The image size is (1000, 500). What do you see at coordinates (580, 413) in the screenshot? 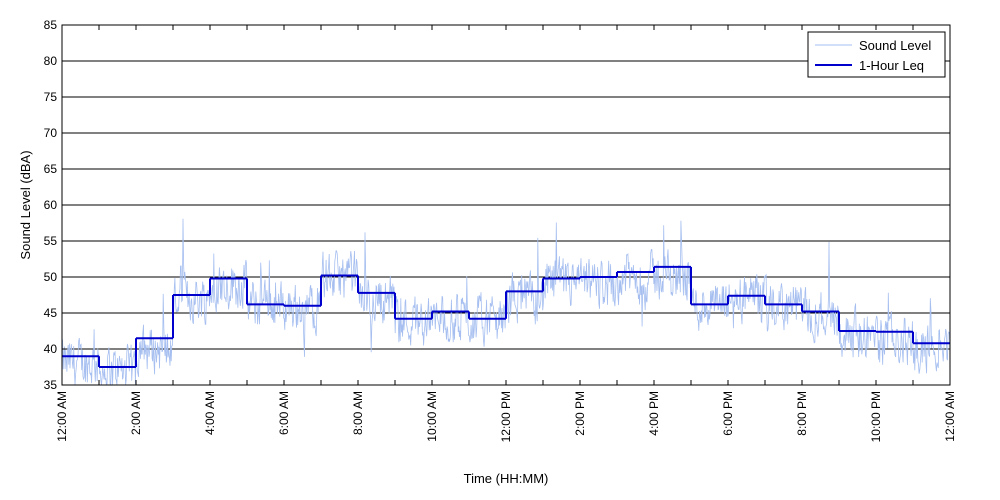
I see `x-tick-label: 2:00 PM` at bounding box center [580, 413].